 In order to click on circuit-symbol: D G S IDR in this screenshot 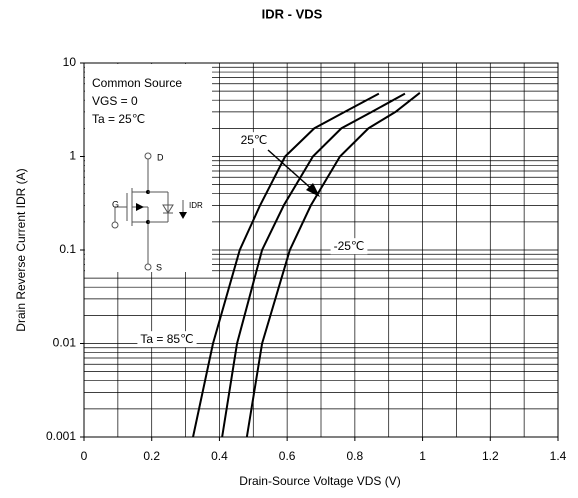, I will do `click(157, 212)`.